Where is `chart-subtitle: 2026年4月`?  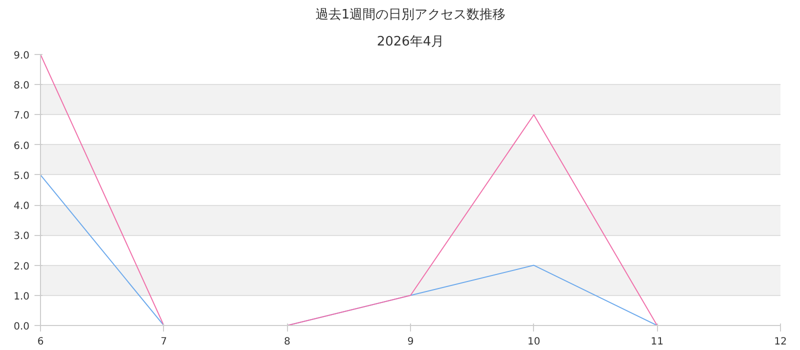
chart-subtitle: 2026年4月 is located at coordinates (410, 42).